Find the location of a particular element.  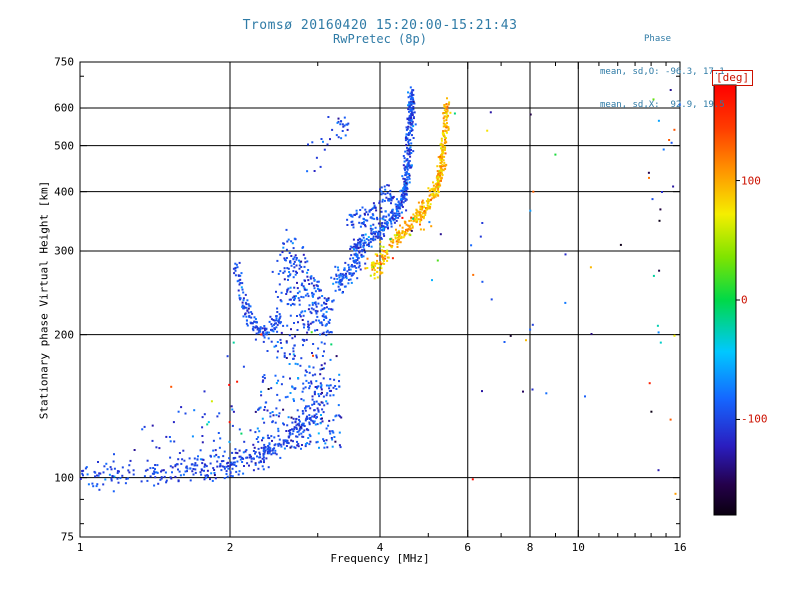

colorbar-tick-label: -100 is located at coordinates (754, 419).